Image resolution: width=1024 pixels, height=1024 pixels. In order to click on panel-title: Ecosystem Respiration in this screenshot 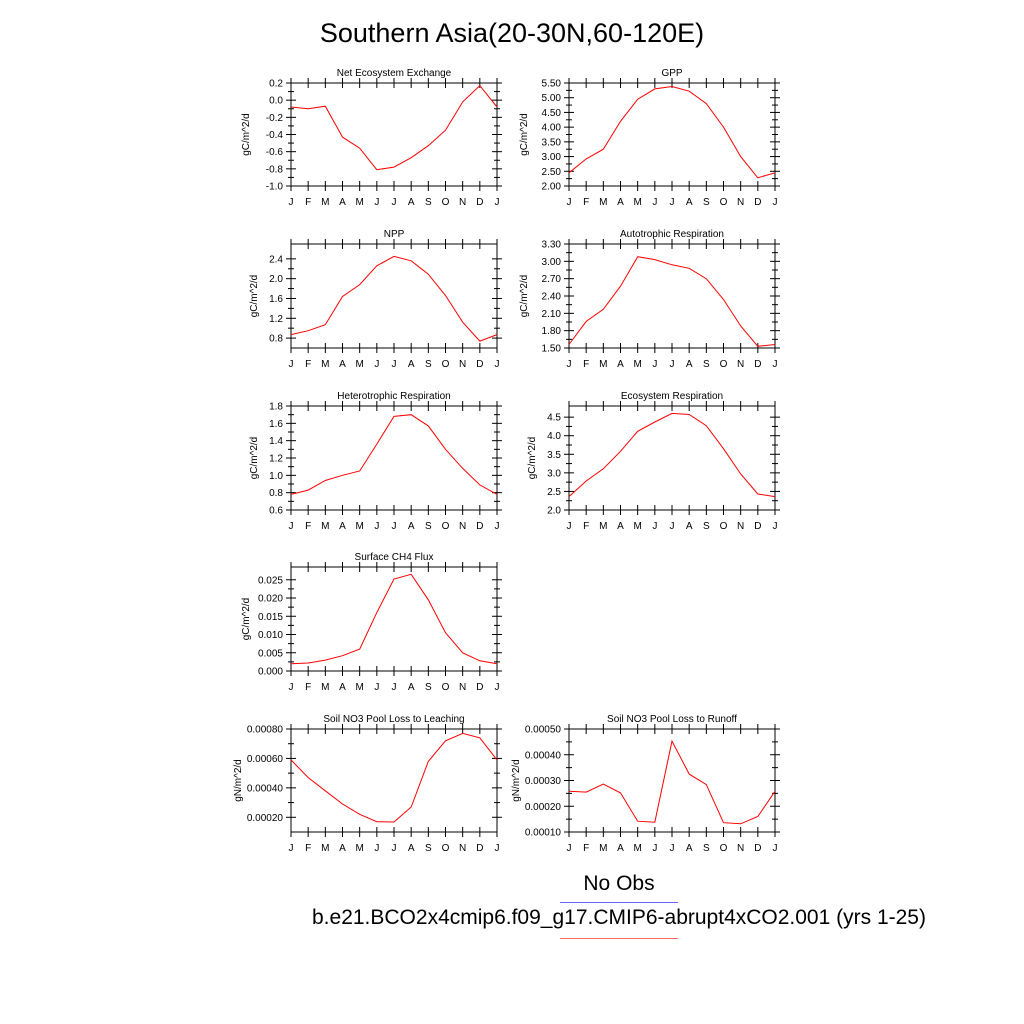, I will do `click(672, 396)`.